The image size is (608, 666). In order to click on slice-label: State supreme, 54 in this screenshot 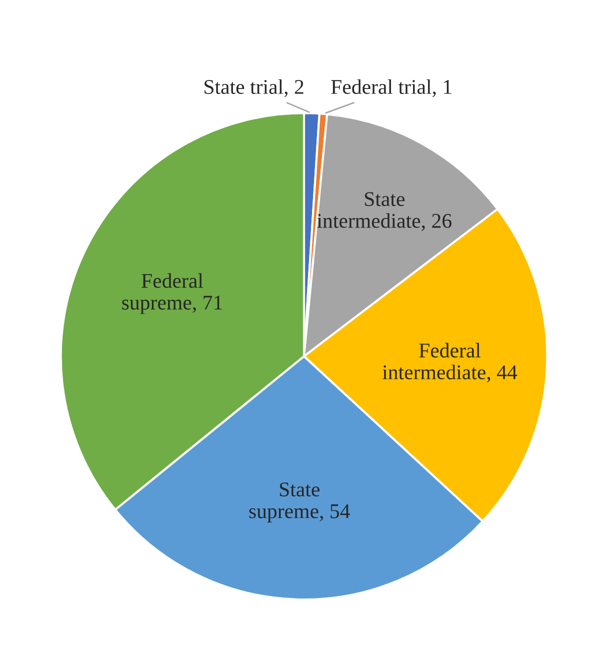, I will do `click(299, 502)`.